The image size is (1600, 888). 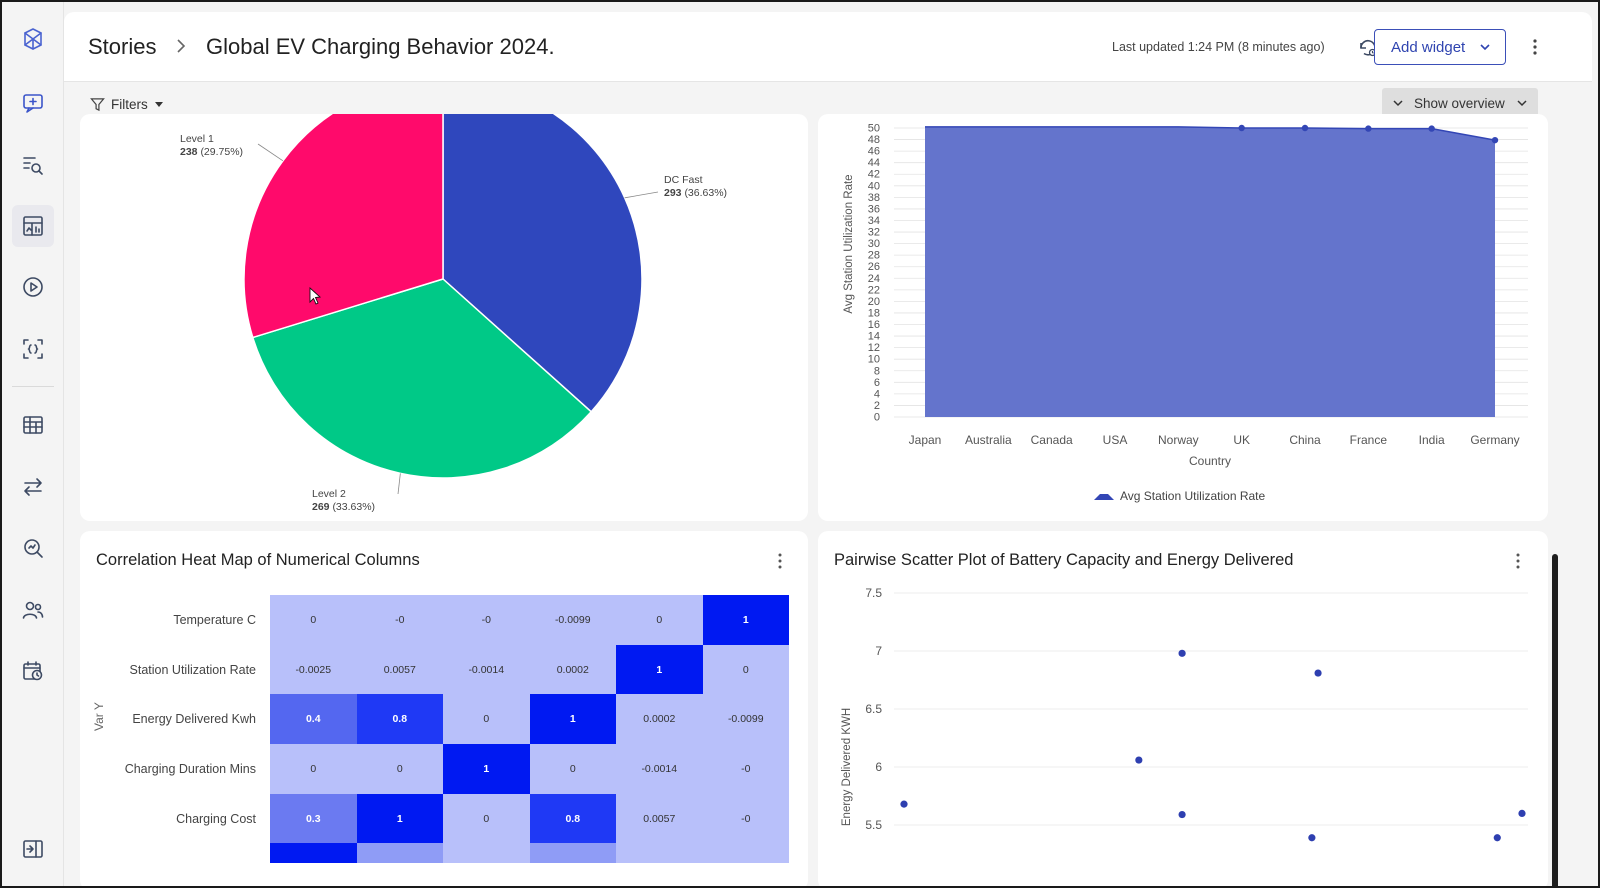 I want to click on dashboard-icon, so click(x=33, y=226).